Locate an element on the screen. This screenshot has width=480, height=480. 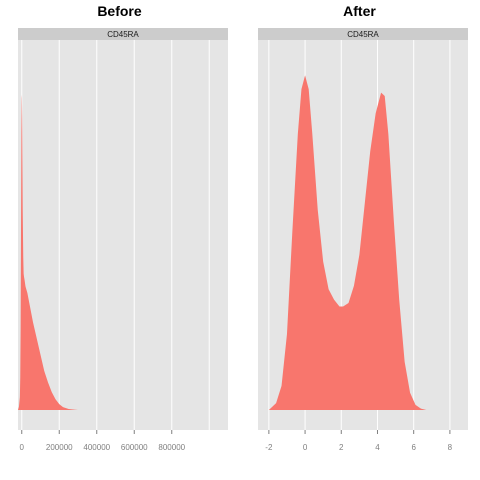
x-tick-label-after-4: 6 is located at coordinates (413, 447).